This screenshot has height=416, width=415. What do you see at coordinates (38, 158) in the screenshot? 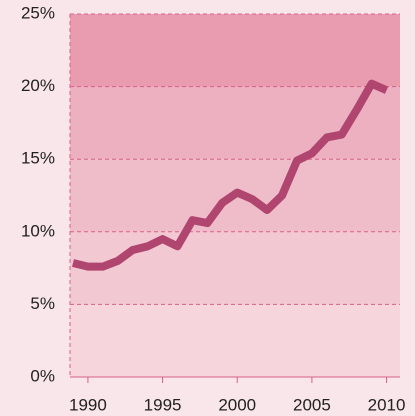
I see `y-tick-label: 15%` at bounding box center [38, 158].